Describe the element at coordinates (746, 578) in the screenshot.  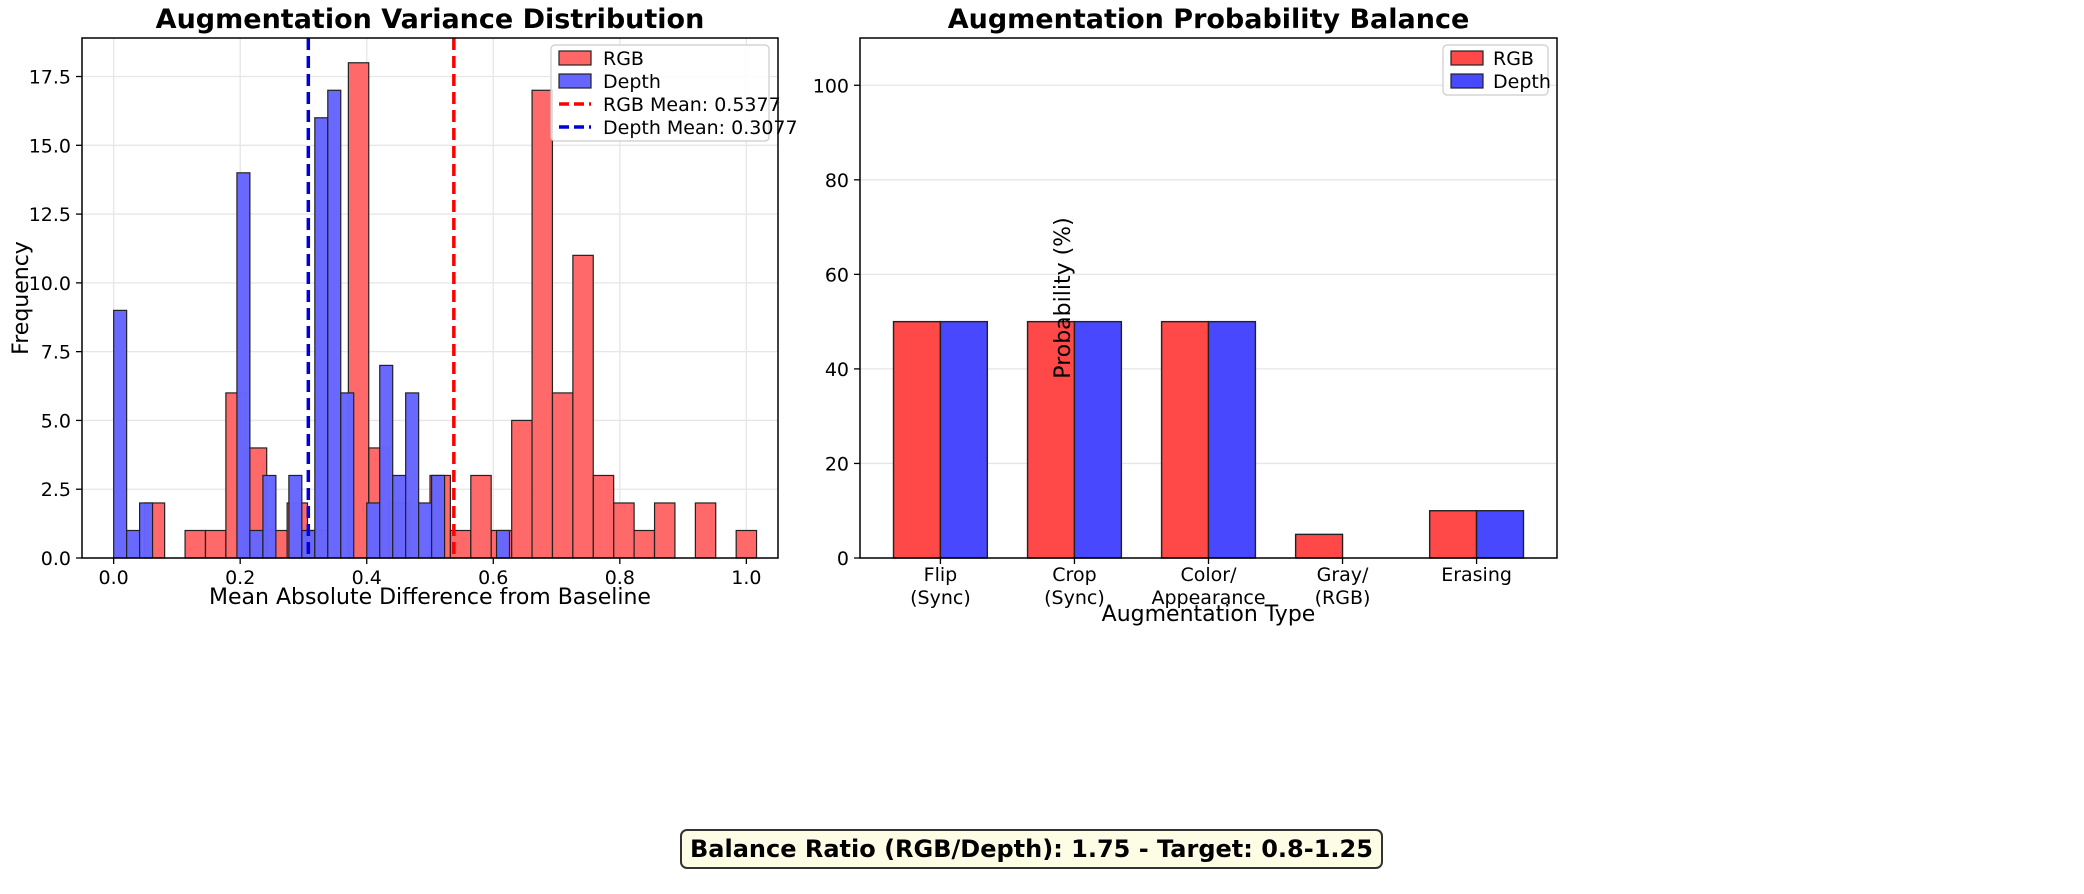
I see `x-tick-label: 1.0` at that location.